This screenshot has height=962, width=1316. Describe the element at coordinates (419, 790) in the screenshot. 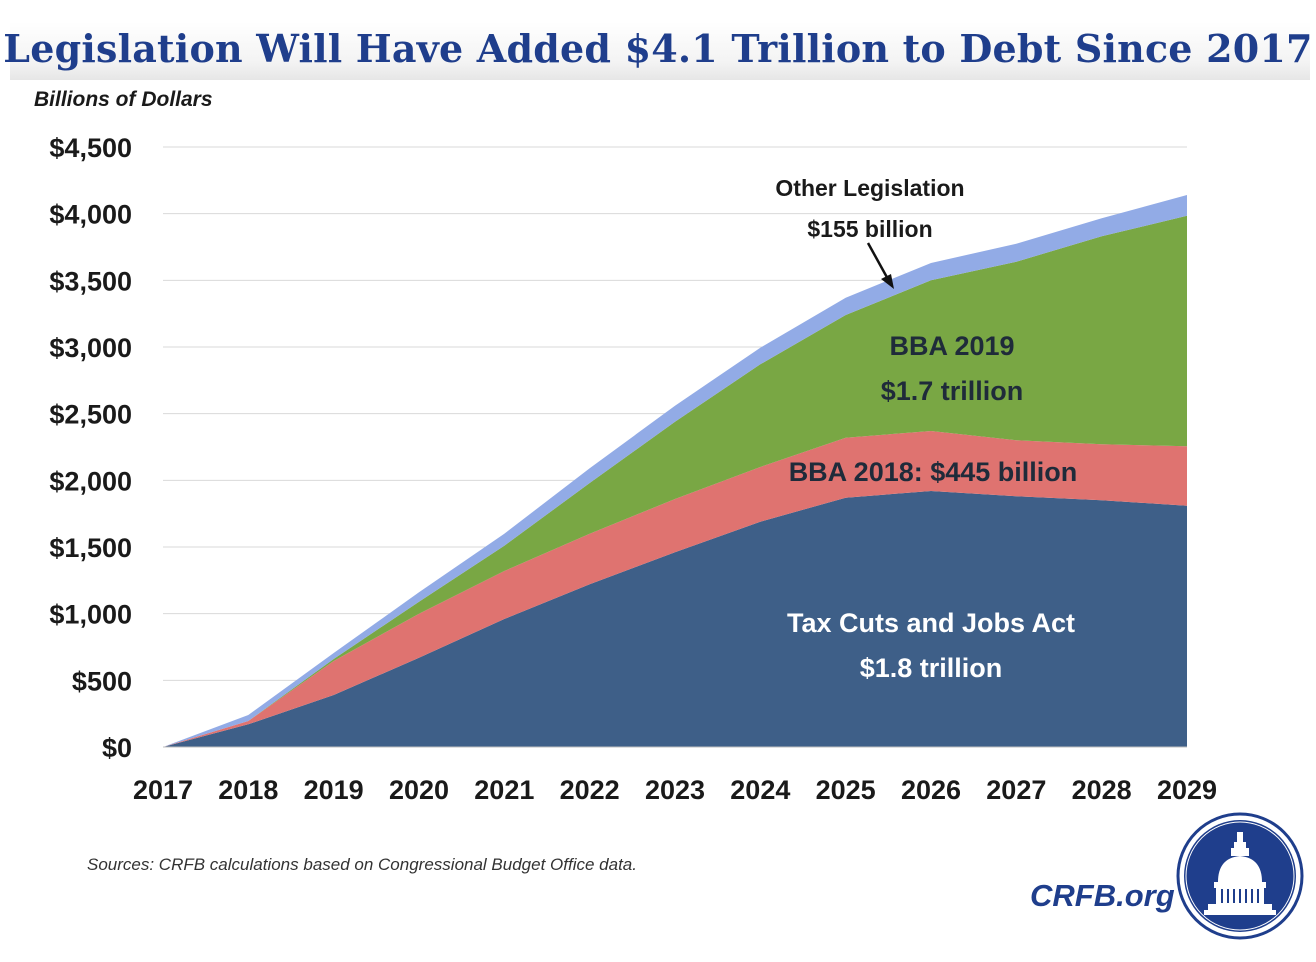

I see `x-tick-label: 2020` at that location.